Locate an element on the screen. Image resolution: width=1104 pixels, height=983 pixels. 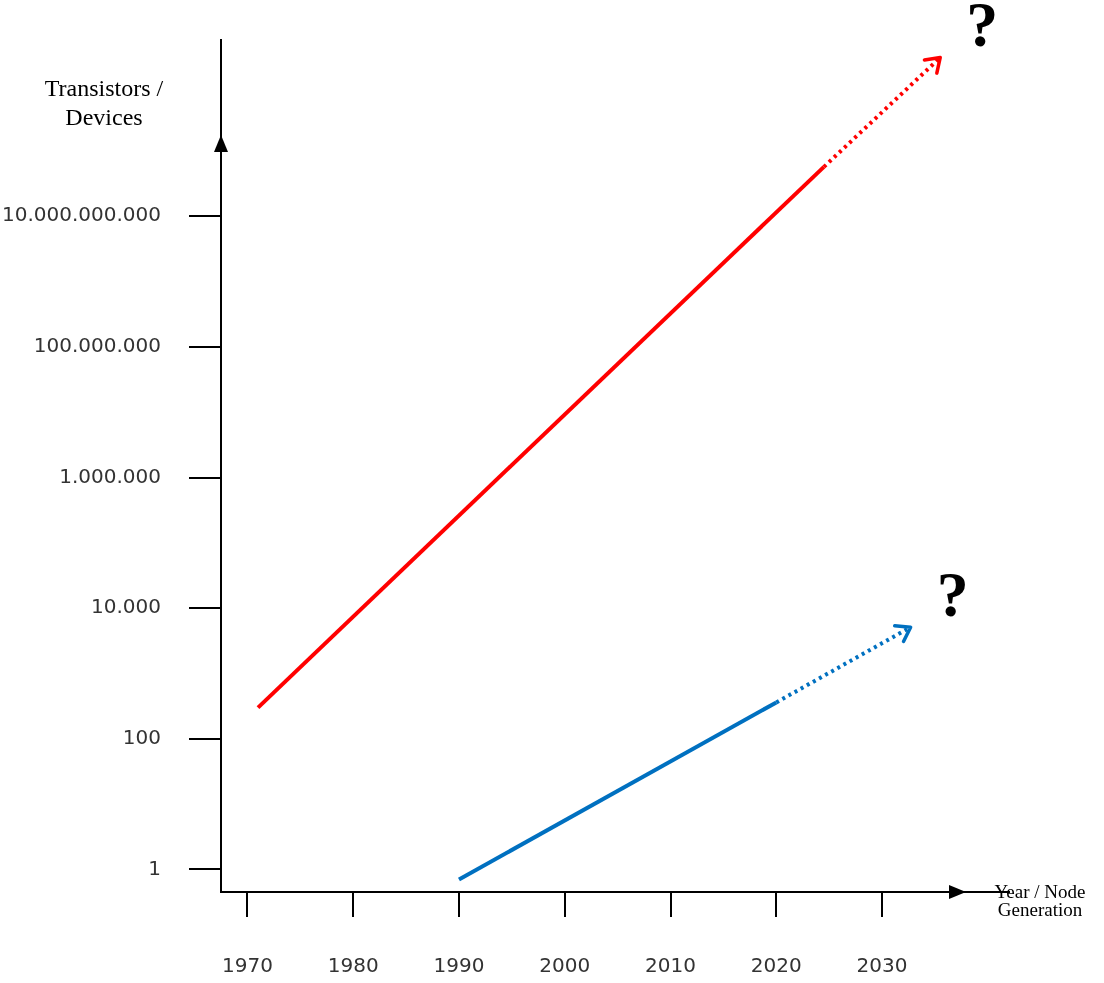
x-tick-label: 1990 is located at coordinates (459, 965).